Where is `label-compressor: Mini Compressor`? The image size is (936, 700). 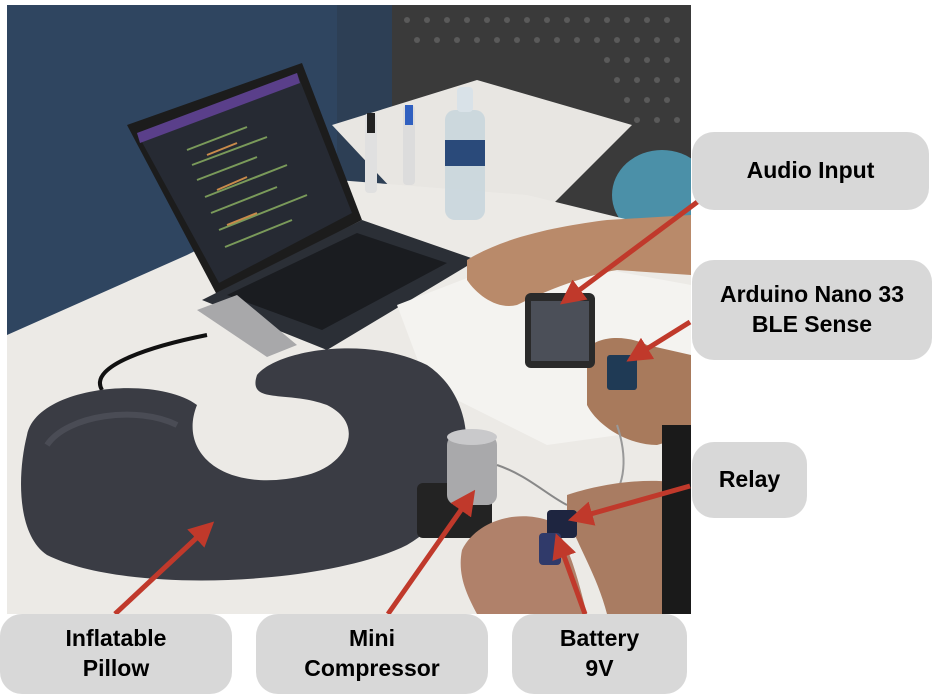 label-compressor: Mini Compressor is located at coordinates (372, 654).